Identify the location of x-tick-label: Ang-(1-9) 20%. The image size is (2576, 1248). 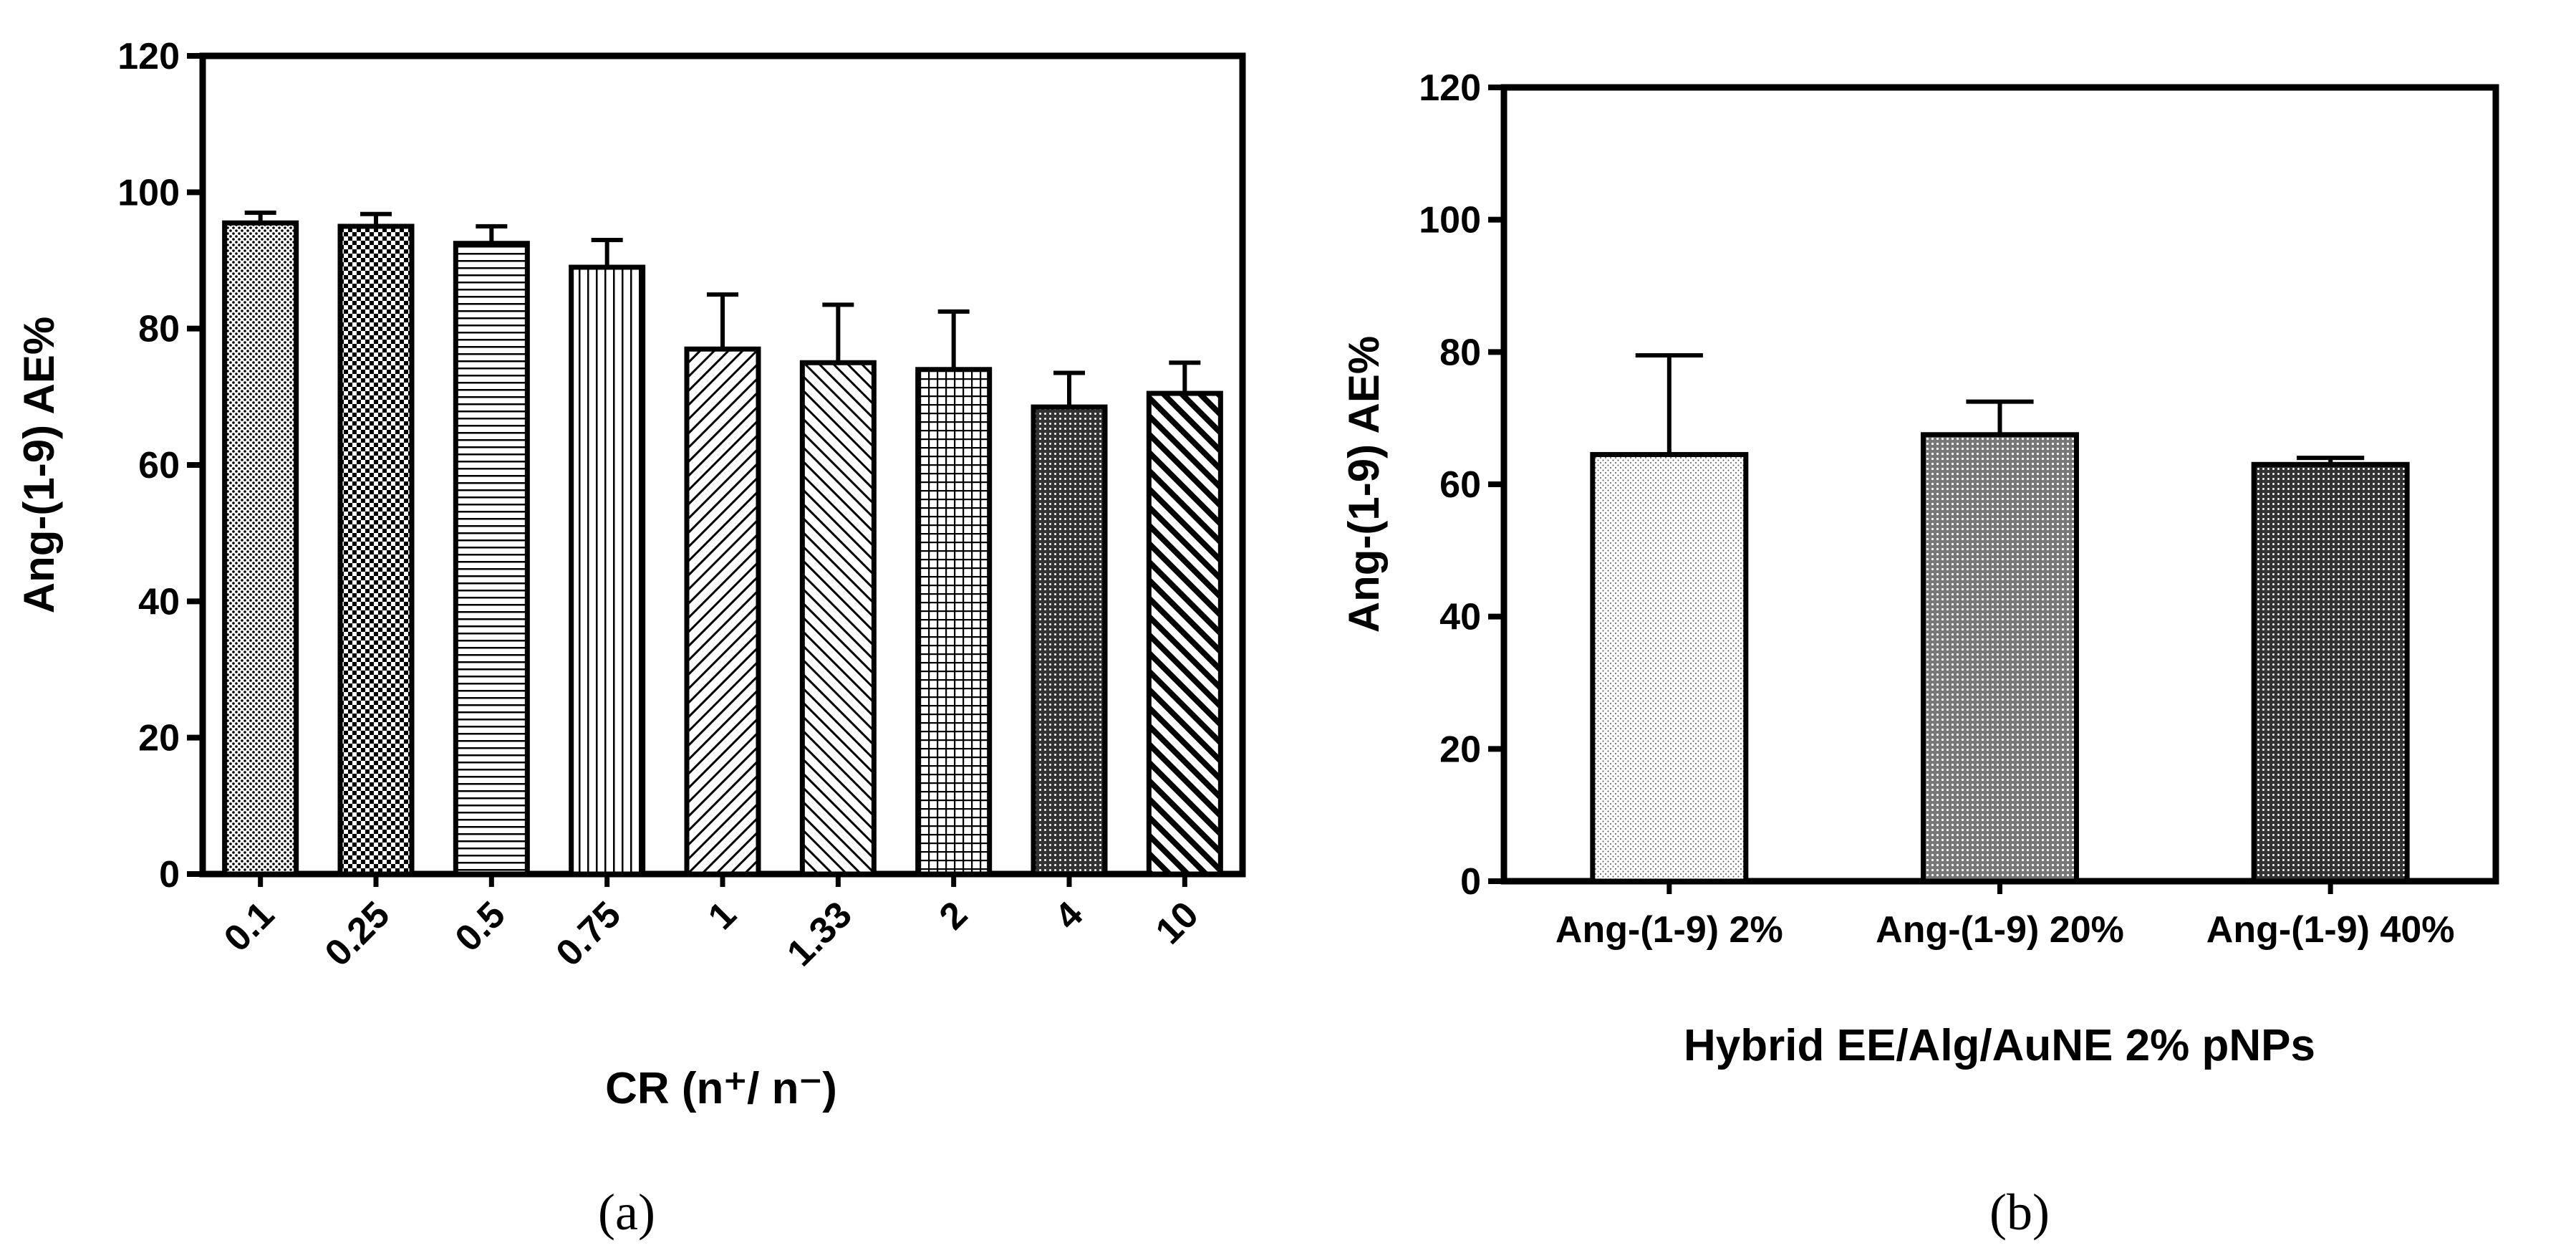
(2000, 930).